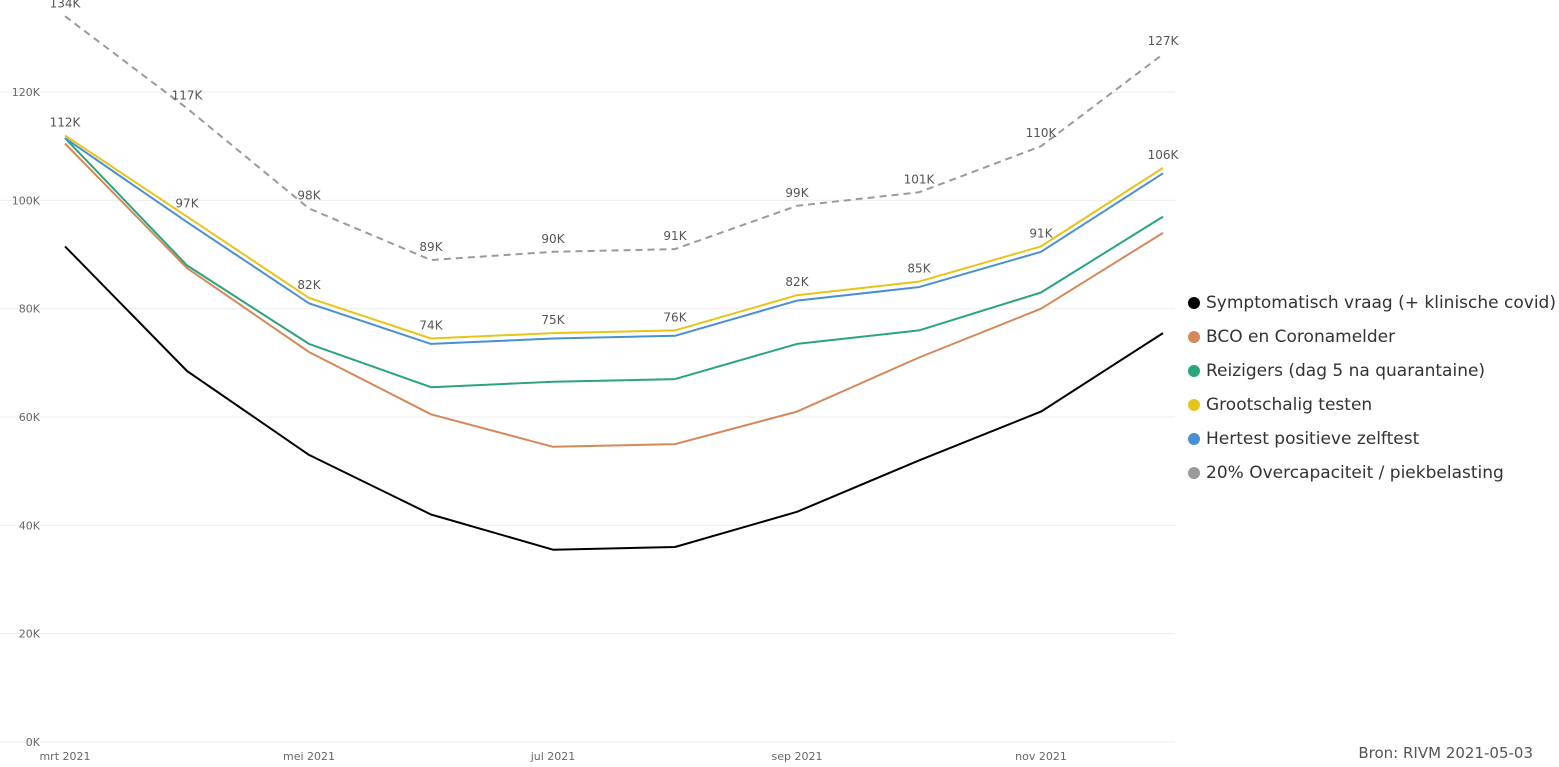 This screenshot has height=767, width=1559. Describe the element at coordinates (30, 417) in the screenshot. I see `y-tick-label: 60K` at that location.